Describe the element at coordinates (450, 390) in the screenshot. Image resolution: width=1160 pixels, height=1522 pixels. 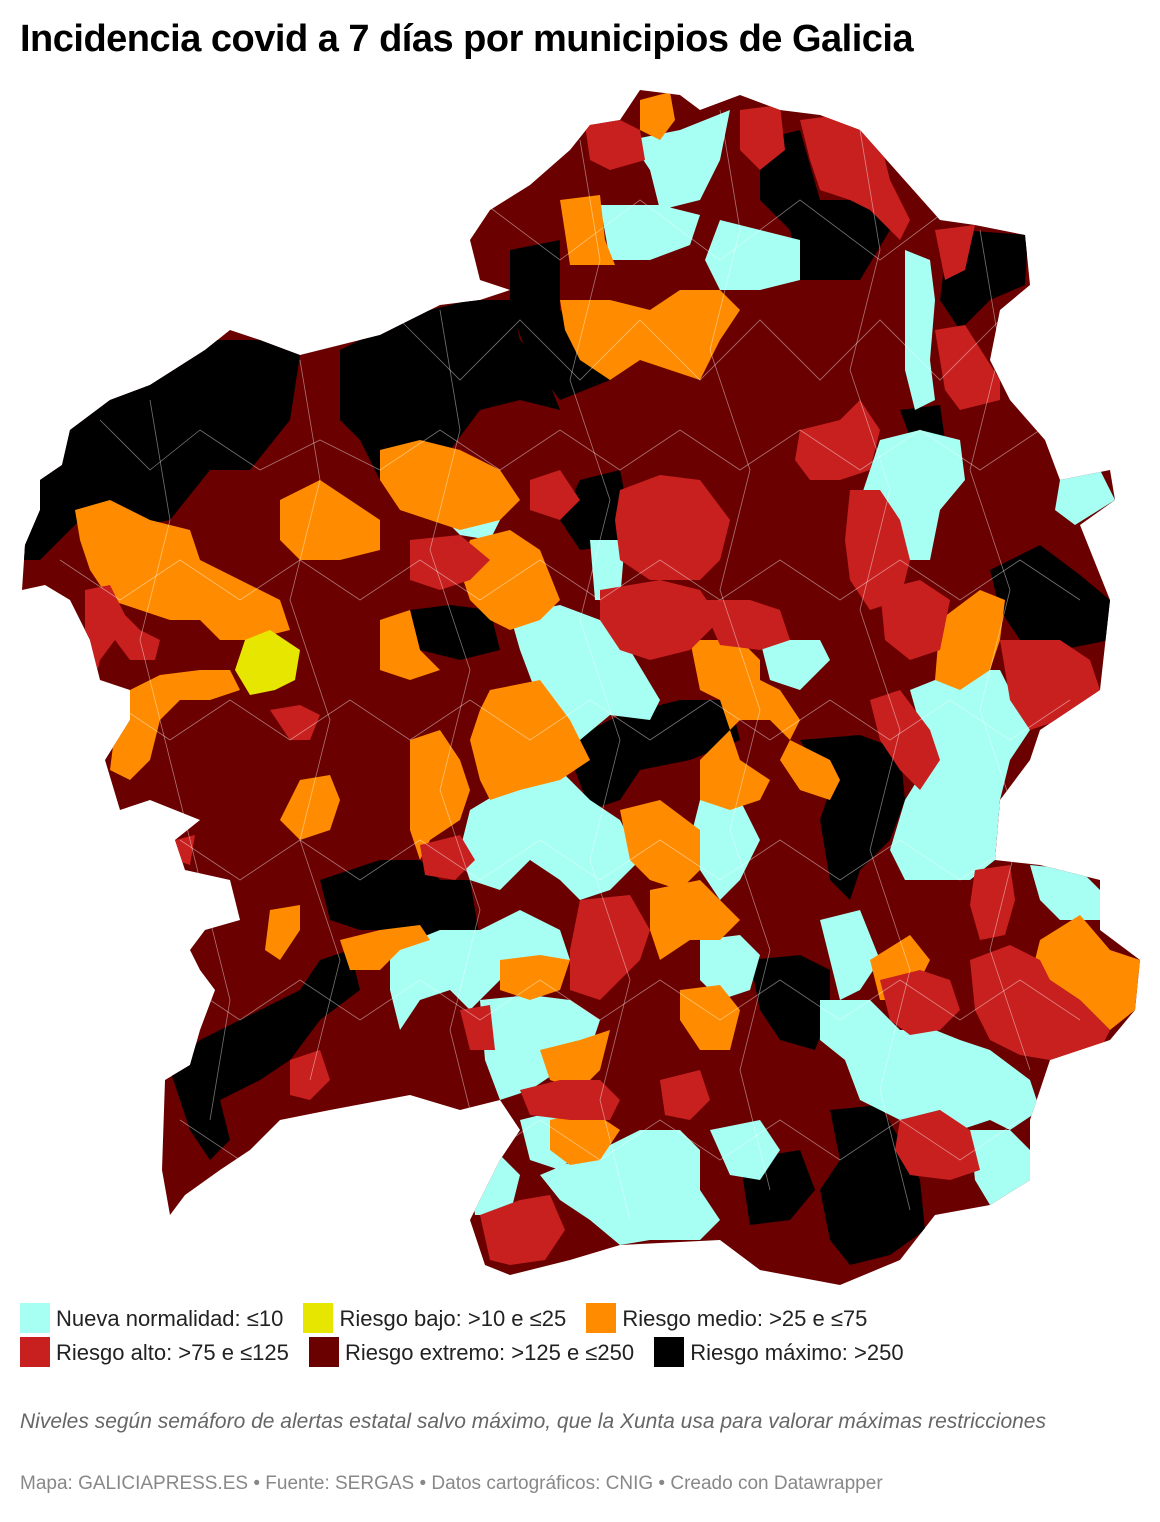
I see `region-maximo-n1` at that location.